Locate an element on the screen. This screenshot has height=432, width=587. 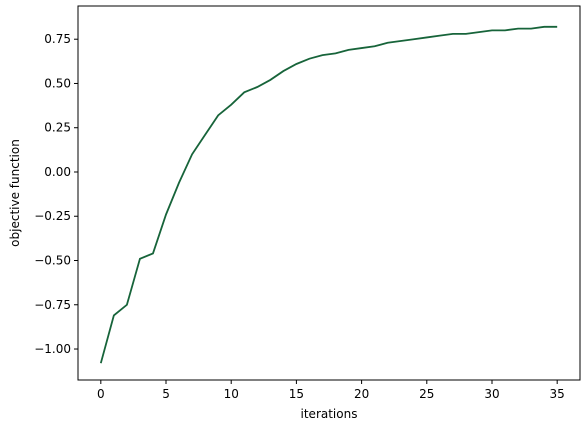
y-tick-label: −0.75 is located at coordinates (52, 305).